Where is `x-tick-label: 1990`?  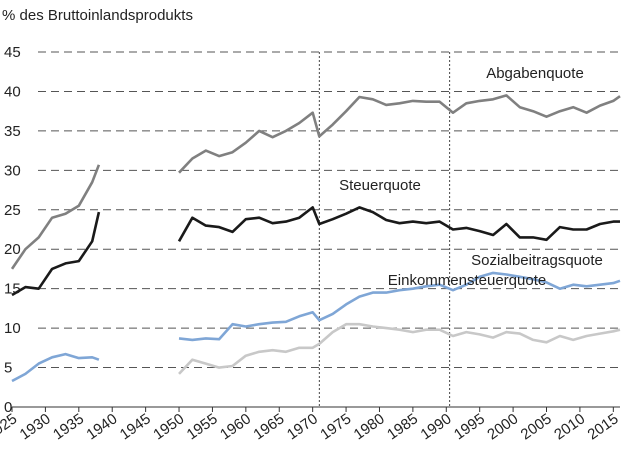 x-tick-label: 1990 is located at coordinates (435, 426).